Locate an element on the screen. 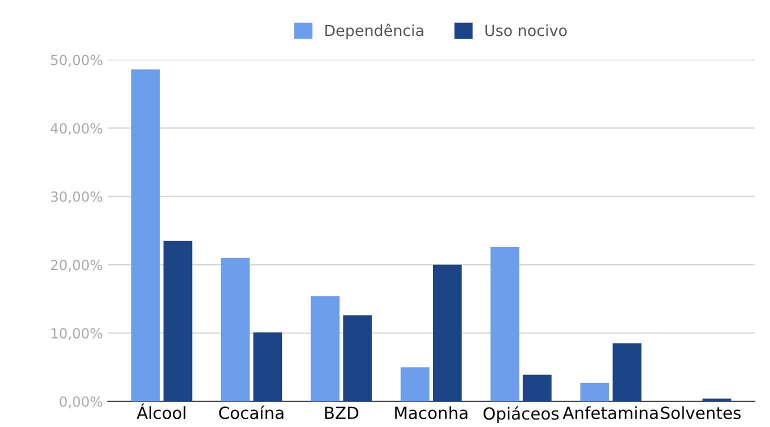 The height and width of the screenshot is (427, 770). y-tick-label: 20,00% is located at coordinates (76, 266).